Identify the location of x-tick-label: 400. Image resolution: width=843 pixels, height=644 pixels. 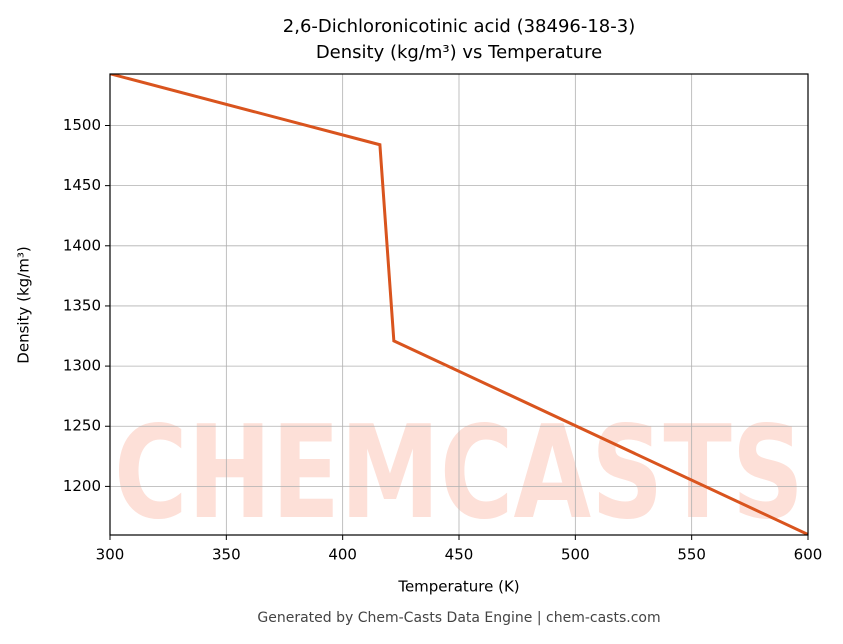
(342, 555).